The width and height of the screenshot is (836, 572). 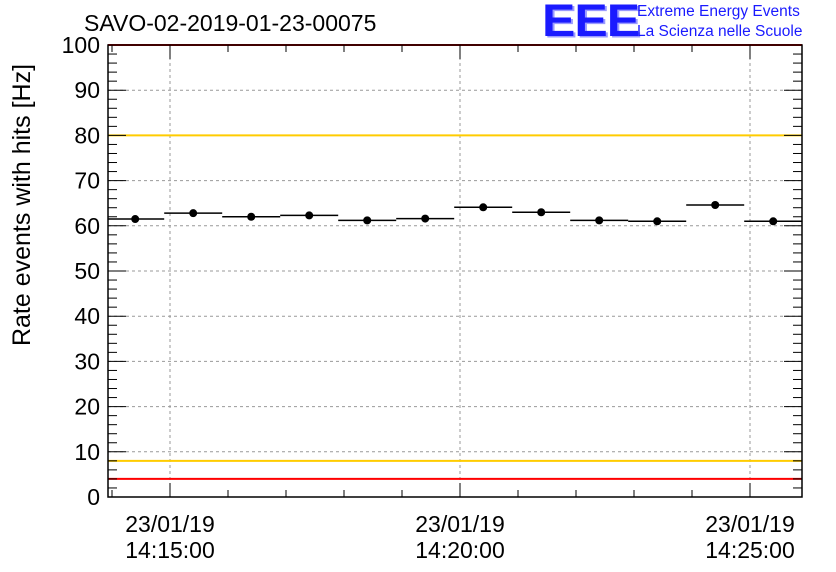 I want to click on y-tick-label: 70, so click(x=87, y=181).